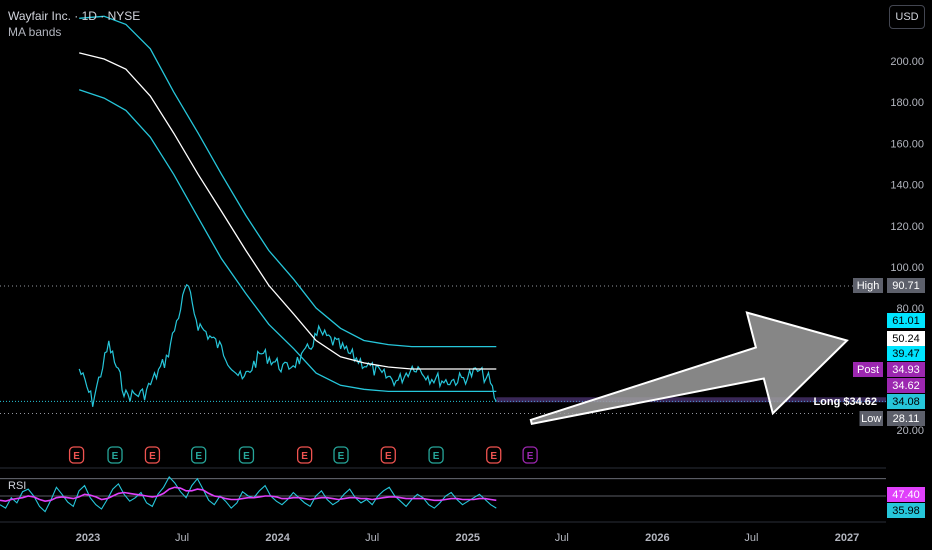 Image resolution: width=932 pixels, height=550 pixels. I want to click on chart-title: Wayfair Inc. · 1D · NYSE, so click(74, 16).